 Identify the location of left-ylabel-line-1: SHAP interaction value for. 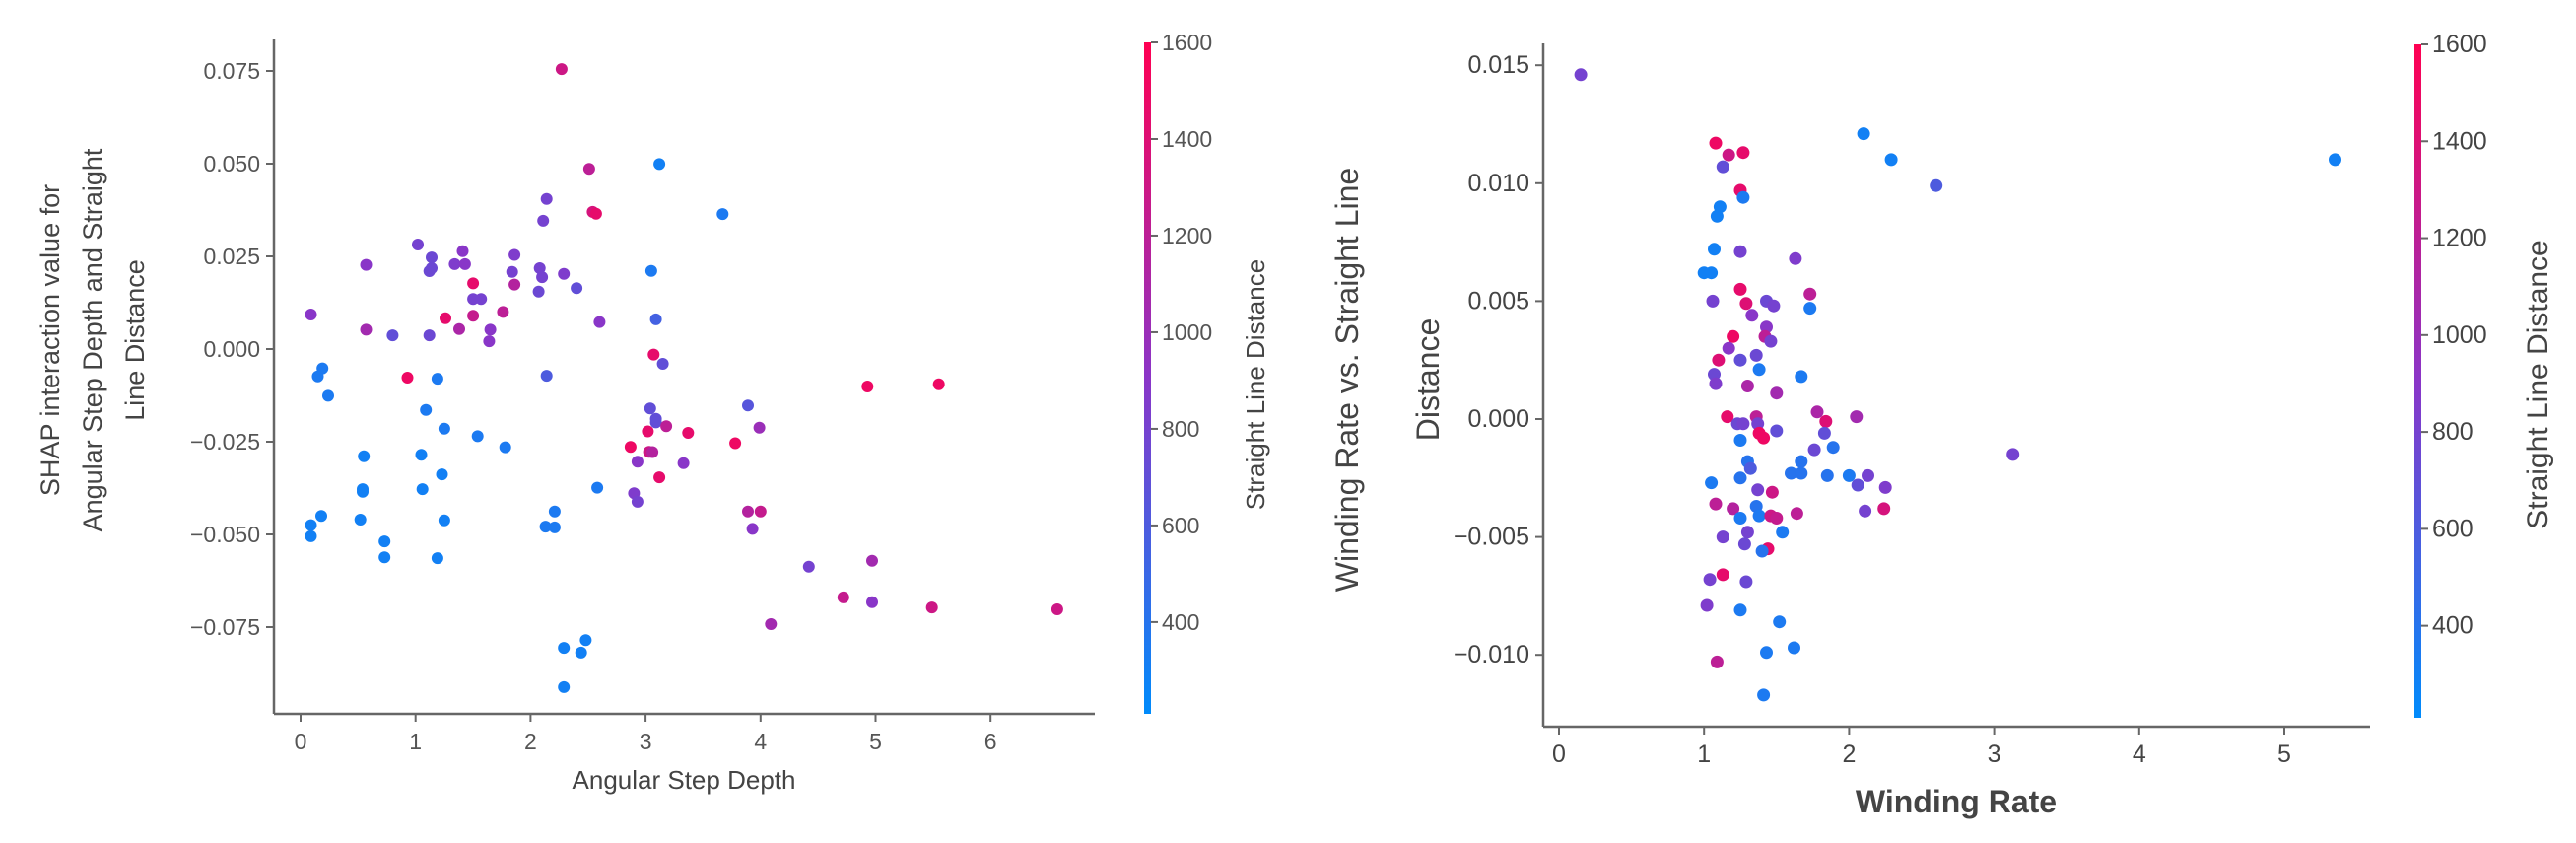
(50, 340).